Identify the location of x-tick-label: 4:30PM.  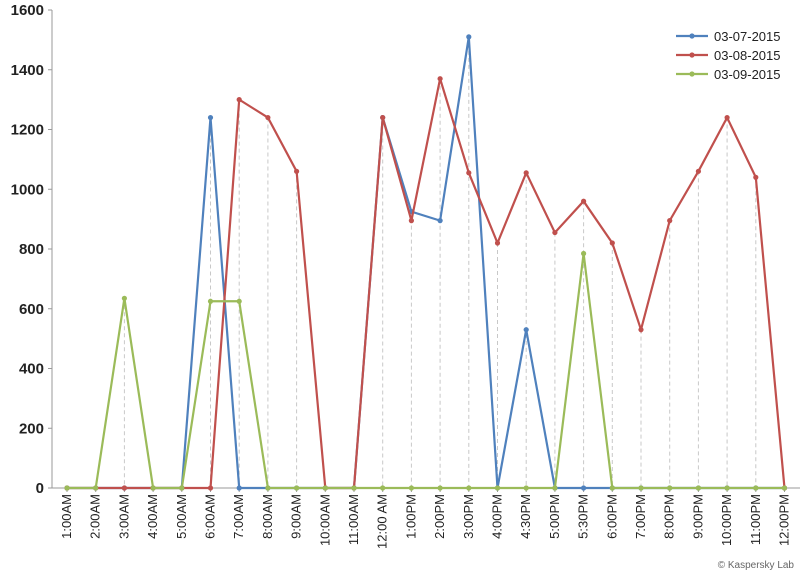
(525, 516).